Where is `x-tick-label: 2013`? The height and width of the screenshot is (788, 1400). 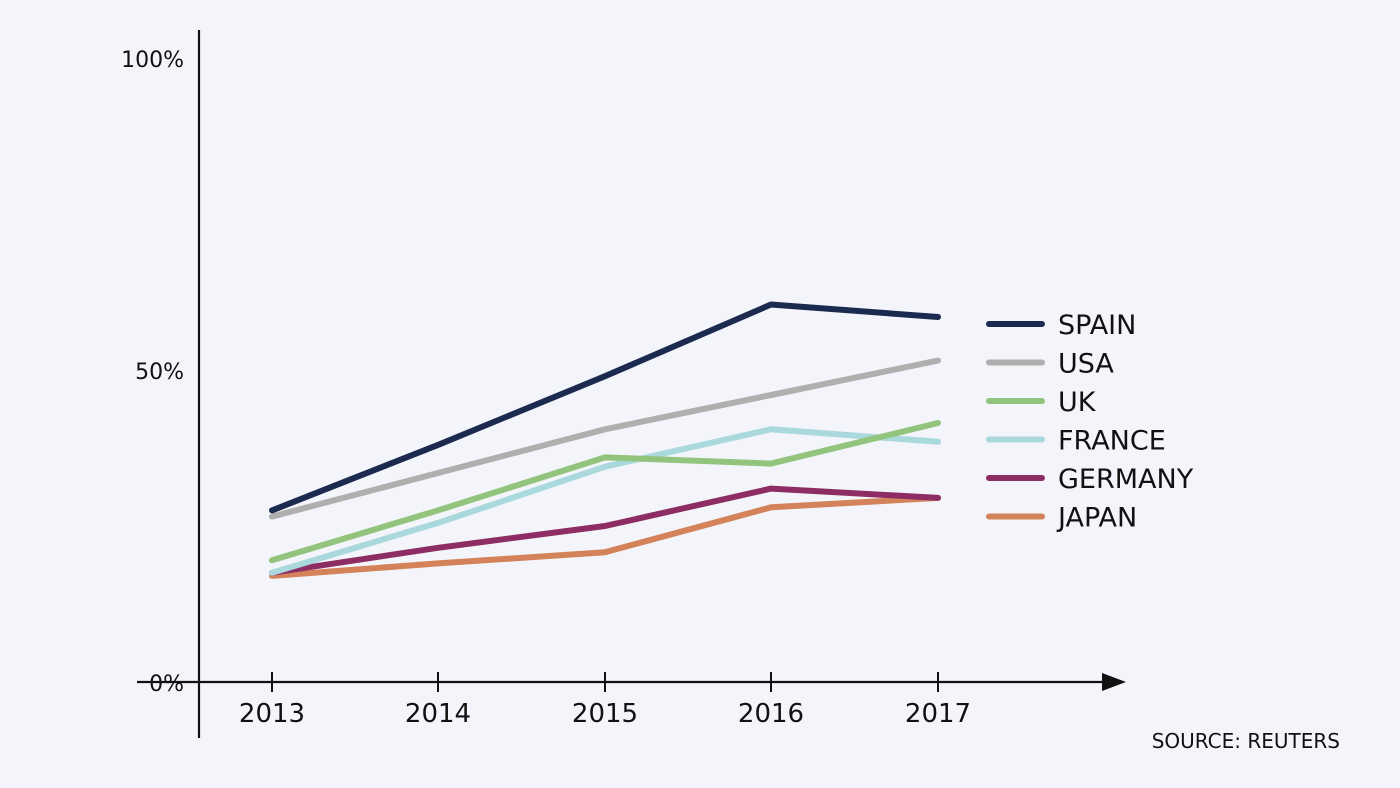 x-tick-label: 2013 is located at coordinates (272, 714).